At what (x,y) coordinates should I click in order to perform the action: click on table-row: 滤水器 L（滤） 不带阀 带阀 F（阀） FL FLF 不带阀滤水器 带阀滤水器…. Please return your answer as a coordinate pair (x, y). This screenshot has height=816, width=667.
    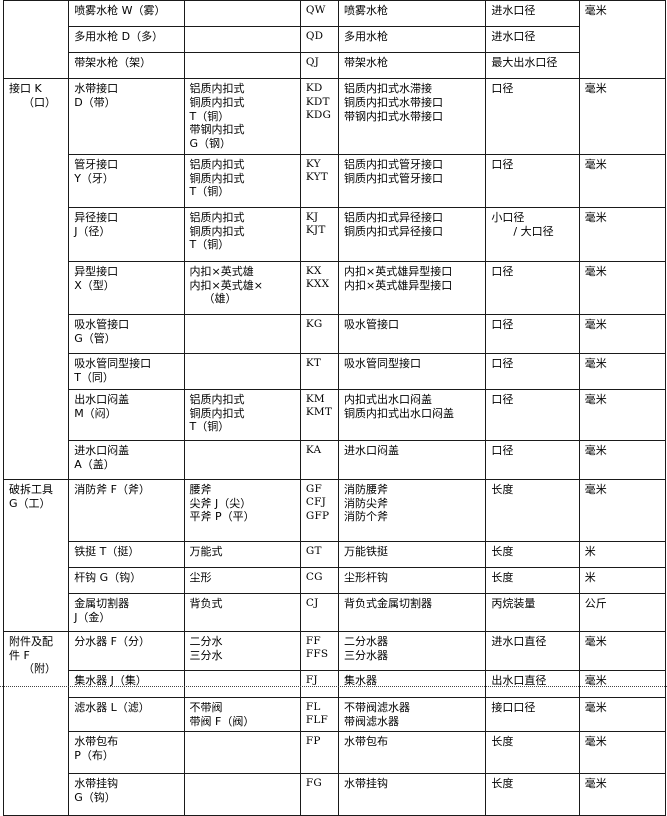
    Looking at the image, I should click on (335, 714).